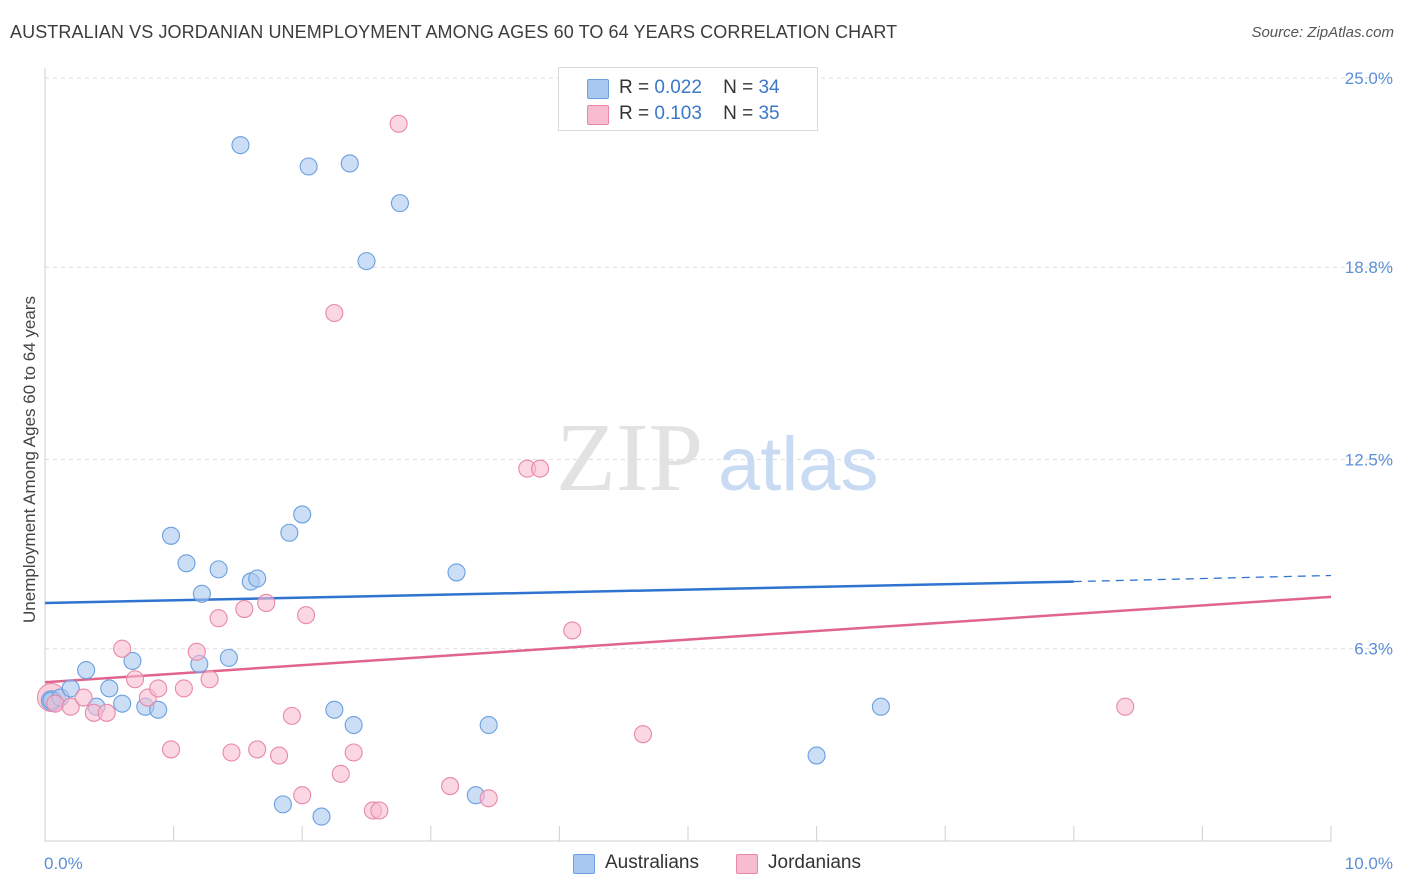 Image resolution: width=1406 pixels, height=892 pixels. What do you see at coordinates (559, 592) in the screenshot?
I see `australians-trend-line` at bounding box center [559, 592].